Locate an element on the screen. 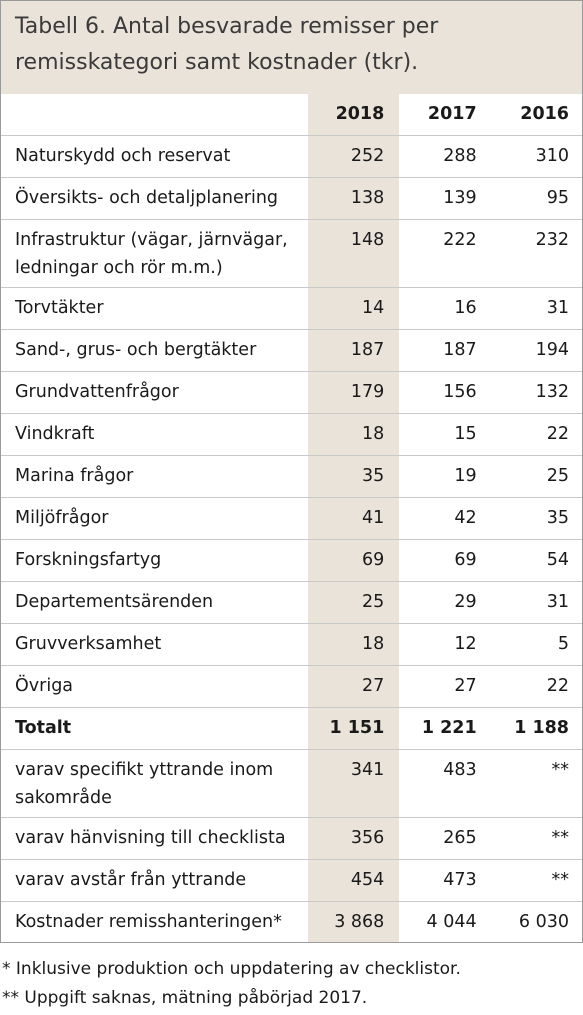 The image size is (583, 1015). table-row: Gruvverksamhet 18 12 5 is located at coordinates (291, 644).